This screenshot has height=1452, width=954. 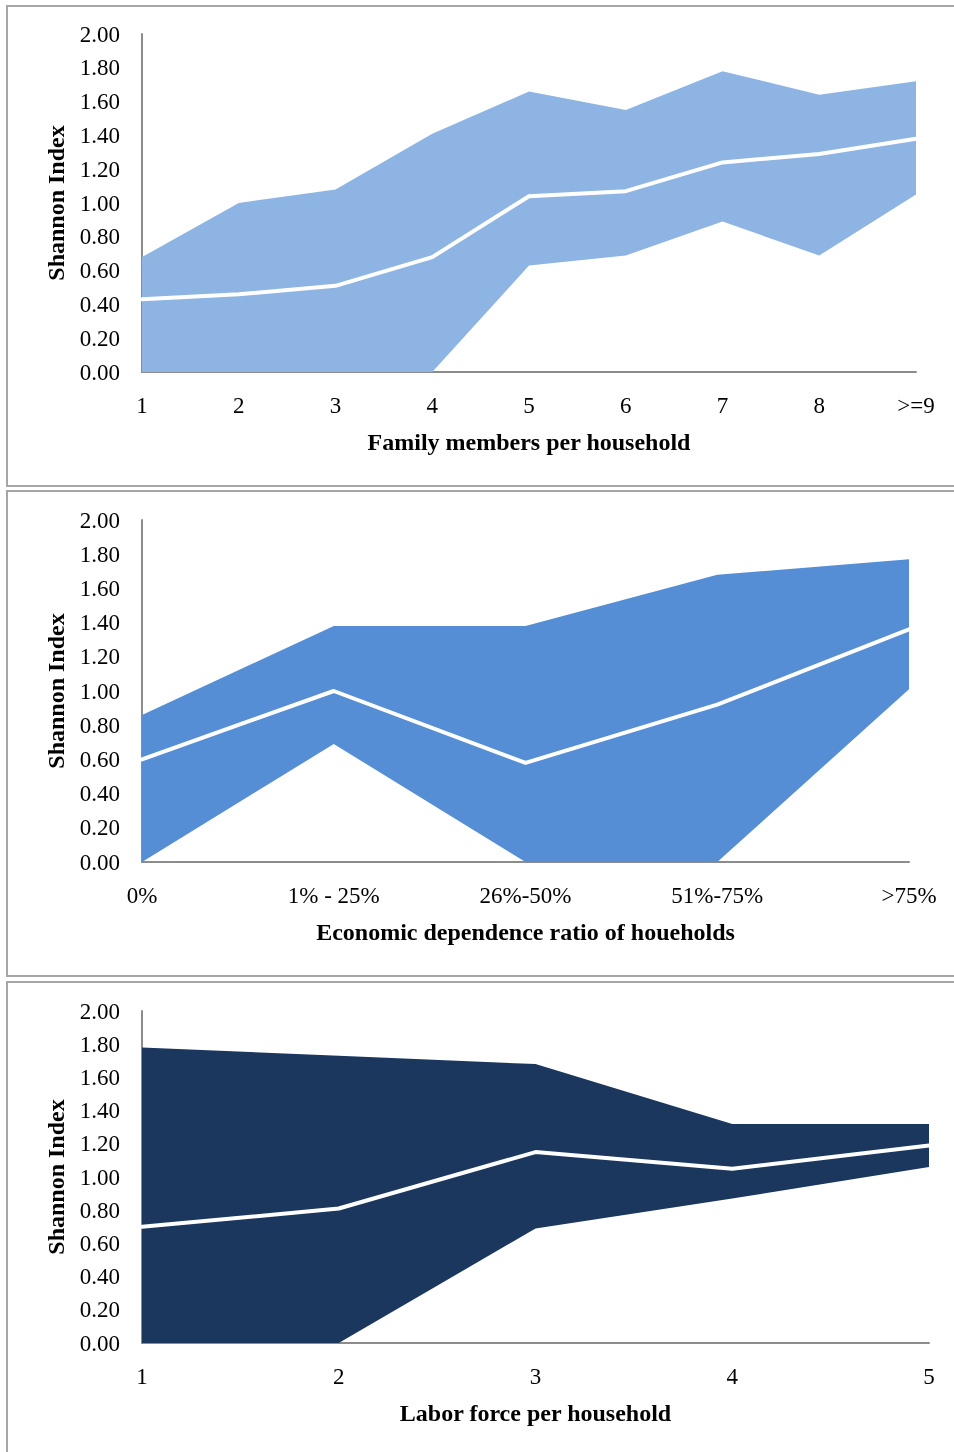 I want to click on x-tick-label: 26%-50%, so click(x=525, y=895).